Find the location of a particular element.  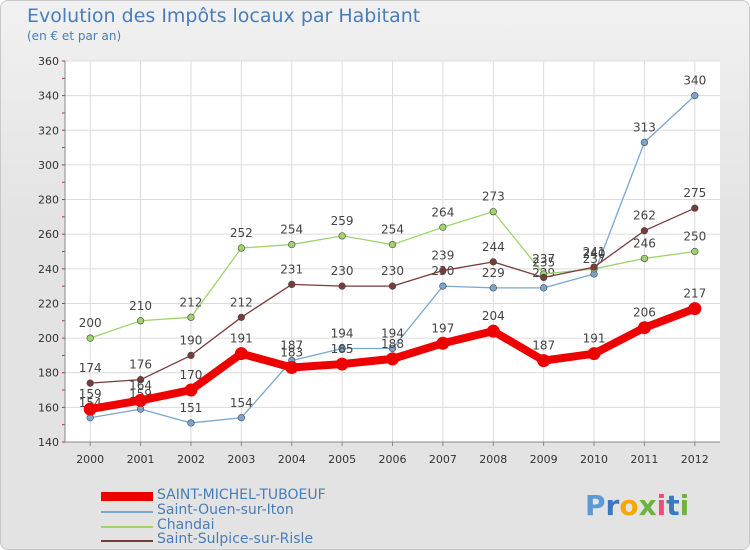

x-tick-label: 2009 is located at coordinates (544, 459).